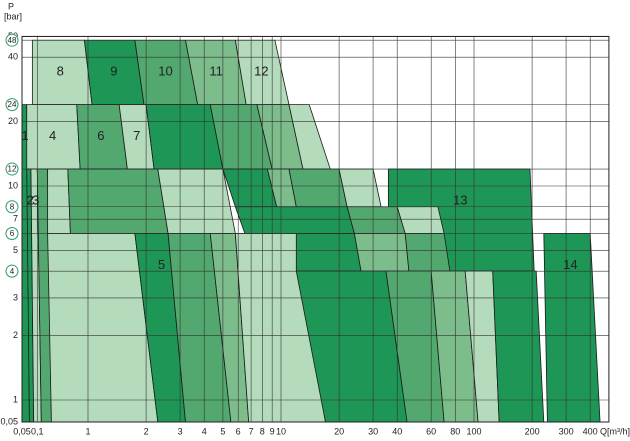  I want to click on x-tick-label: 5, so click(222, 431).